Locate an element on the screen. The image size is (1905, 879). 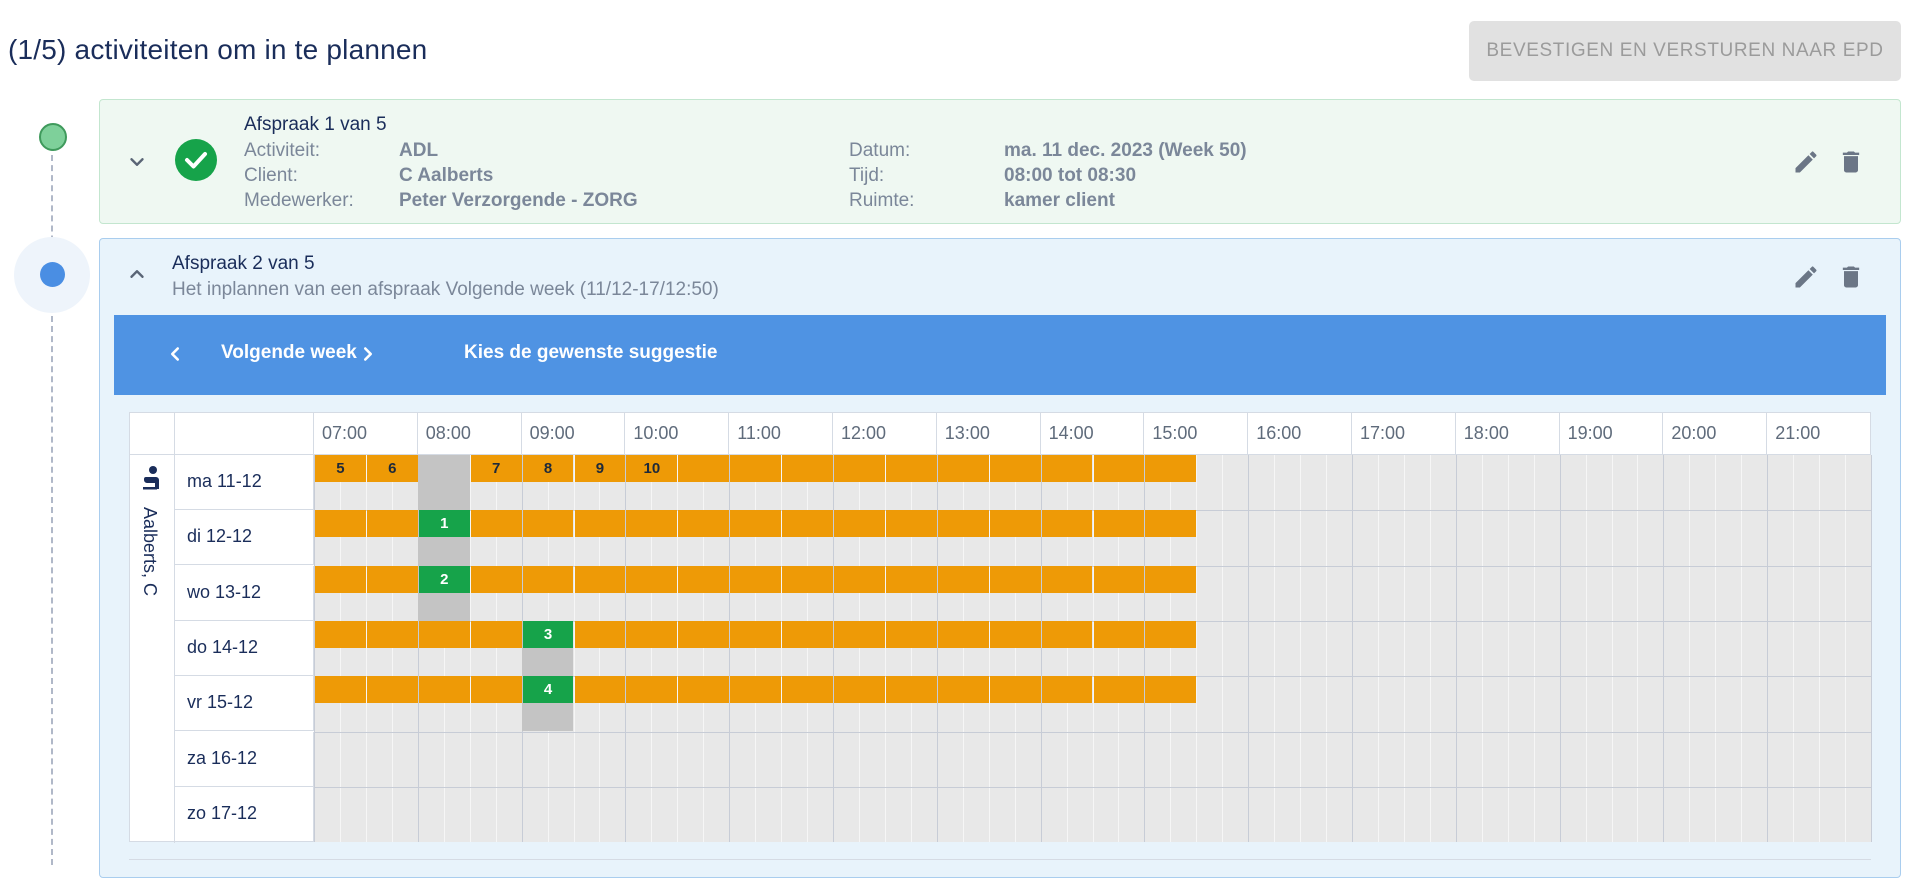
chevron-left-icon is located at coordinates (175, 354).